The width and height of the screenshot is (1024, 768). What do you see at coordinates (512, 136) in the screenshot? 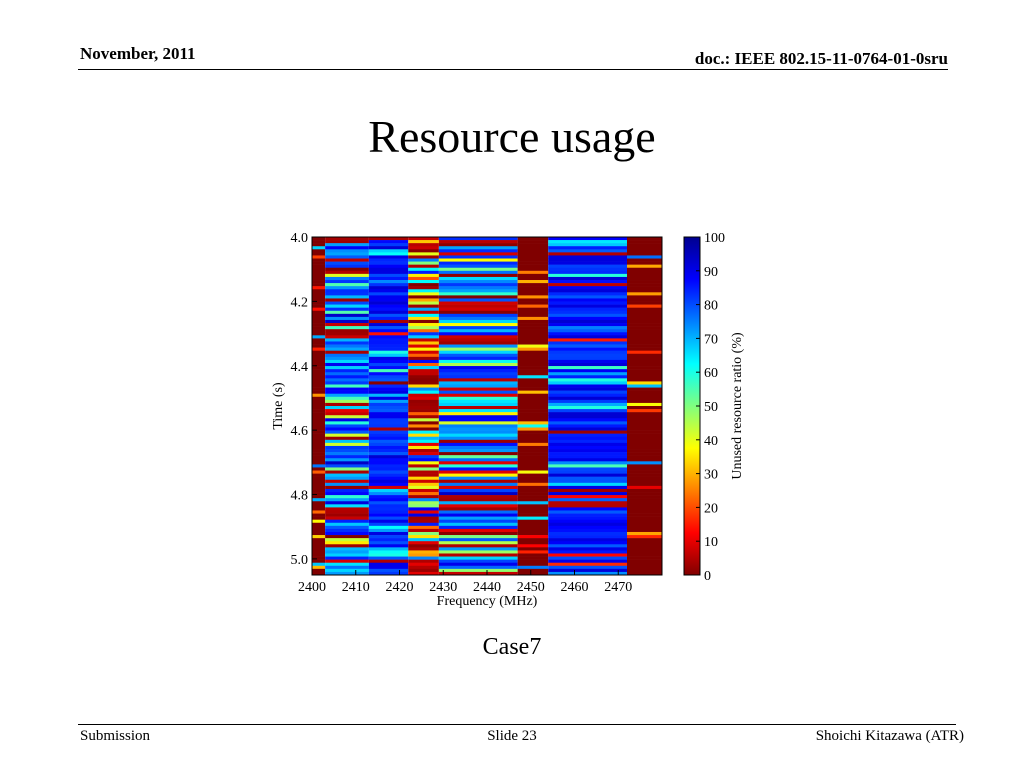
I see `slide-title: Resource usage` at bounding box center [512, 136].